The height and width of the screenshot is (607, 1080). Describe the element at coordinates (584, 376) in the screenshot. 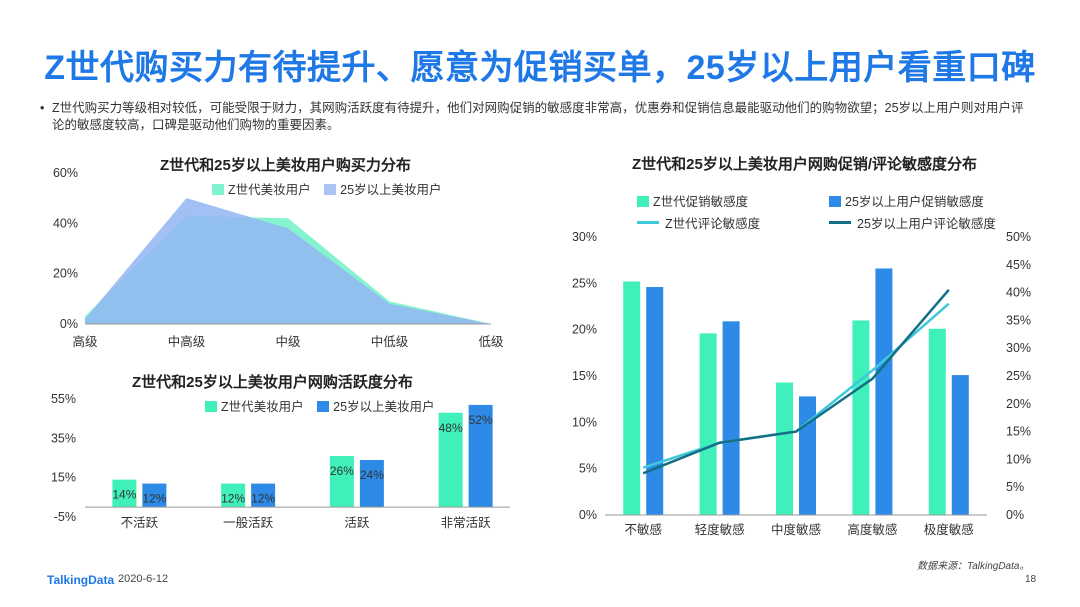

I see `y-left-tick-label: 15%` at that location.